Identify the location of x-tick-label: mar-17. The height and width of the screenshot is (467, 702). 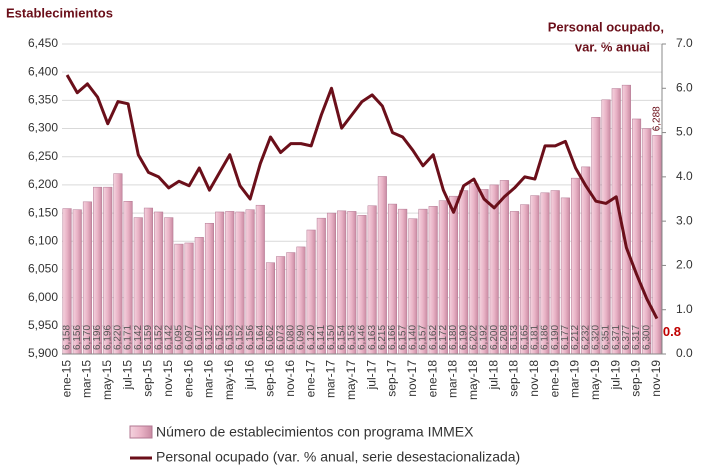
(331, 379).